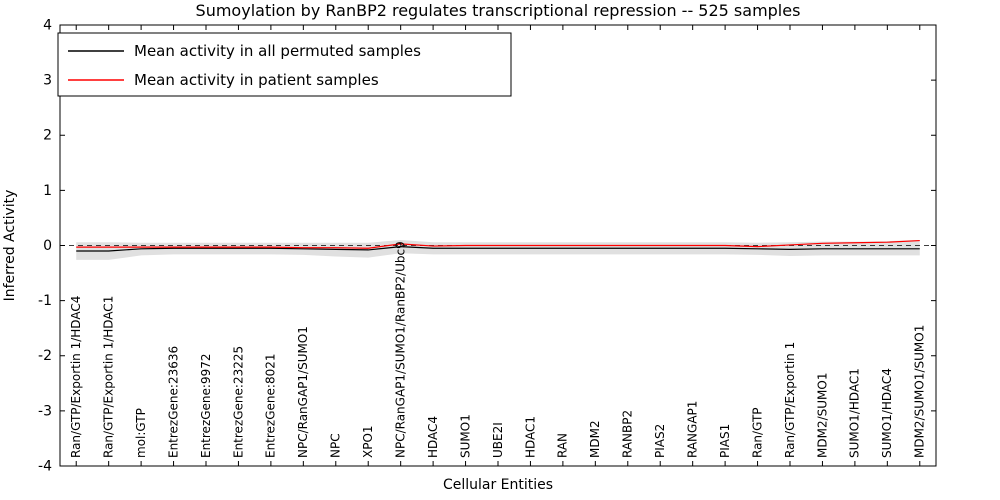 This screenshot has width=1000, height=500. What do you see at coordinates (141, 433) in the screenshot?
I see `x-category-label: mol:GTP` at bounding box center [141, 433].